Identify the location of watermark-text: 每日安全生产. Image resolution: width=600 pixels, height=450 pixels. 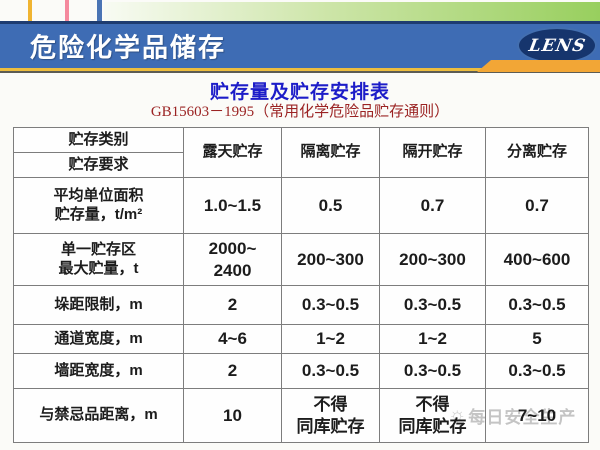
(522, 417).